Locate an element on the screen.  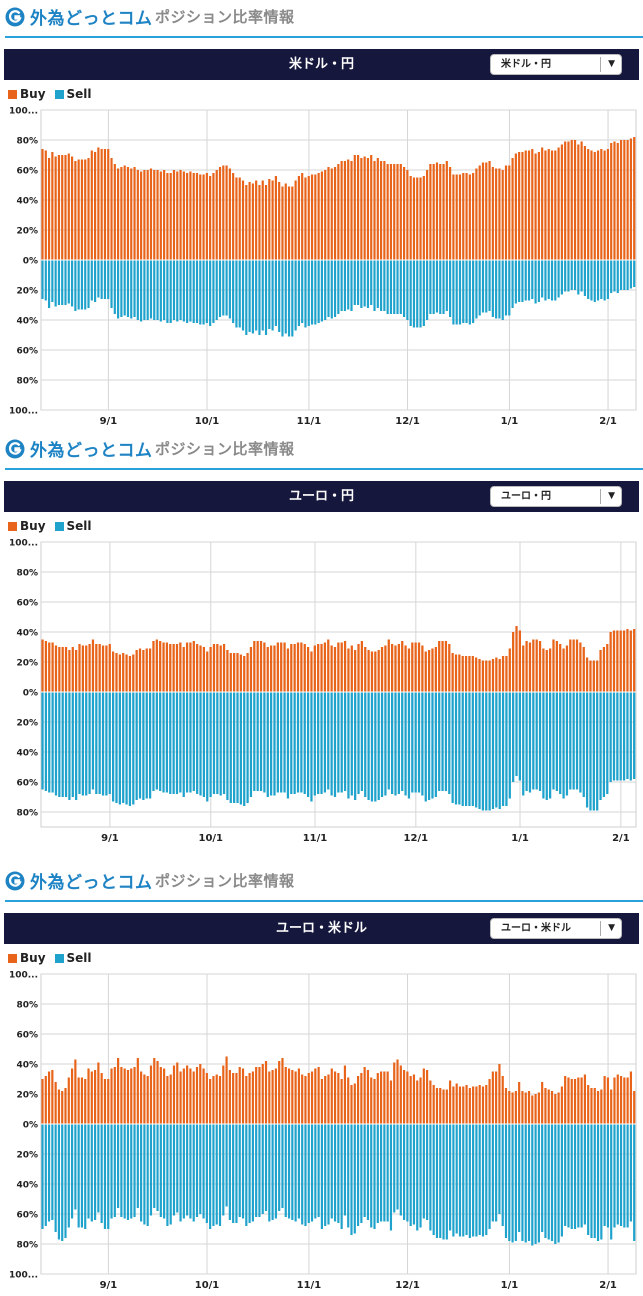
x-tick-label: 12/1 is located at coordinates (407, 1285).